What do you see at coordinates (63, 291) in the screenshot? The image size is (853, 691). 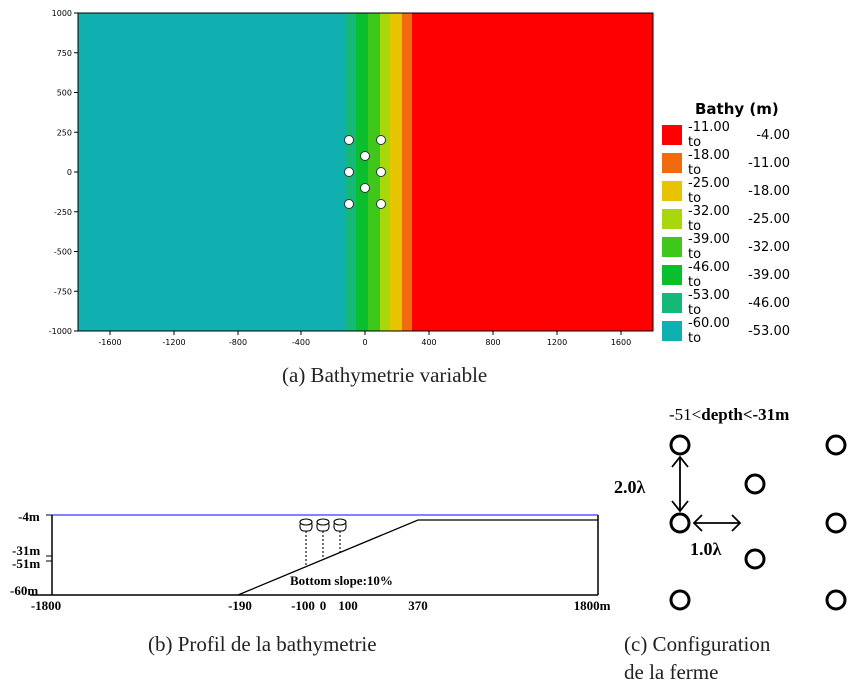 I see `y-tick-label: -750` at bounding box center [63, 291].